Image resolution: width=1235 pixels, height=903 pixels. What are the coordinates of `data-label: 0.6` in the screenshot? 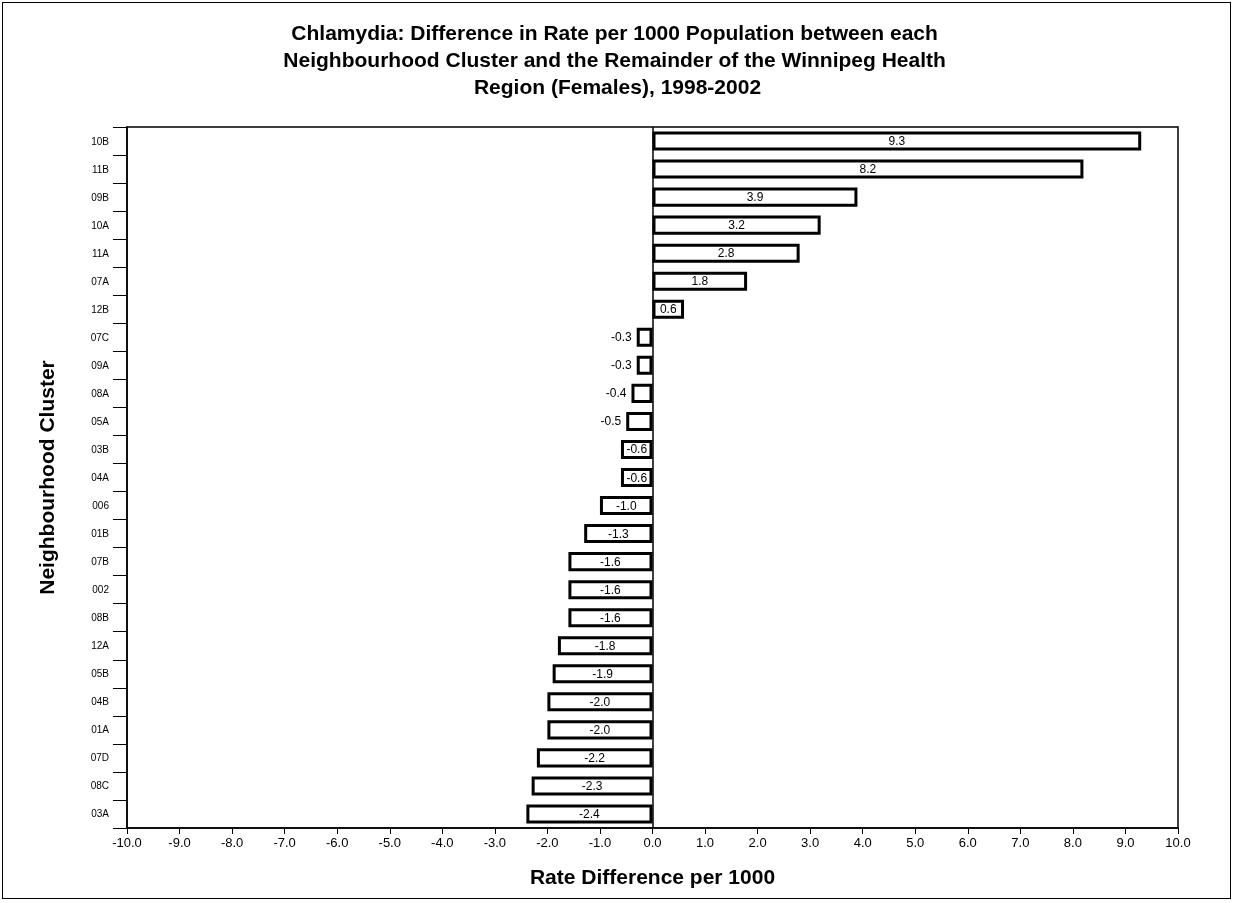 It's located at (668, 309).